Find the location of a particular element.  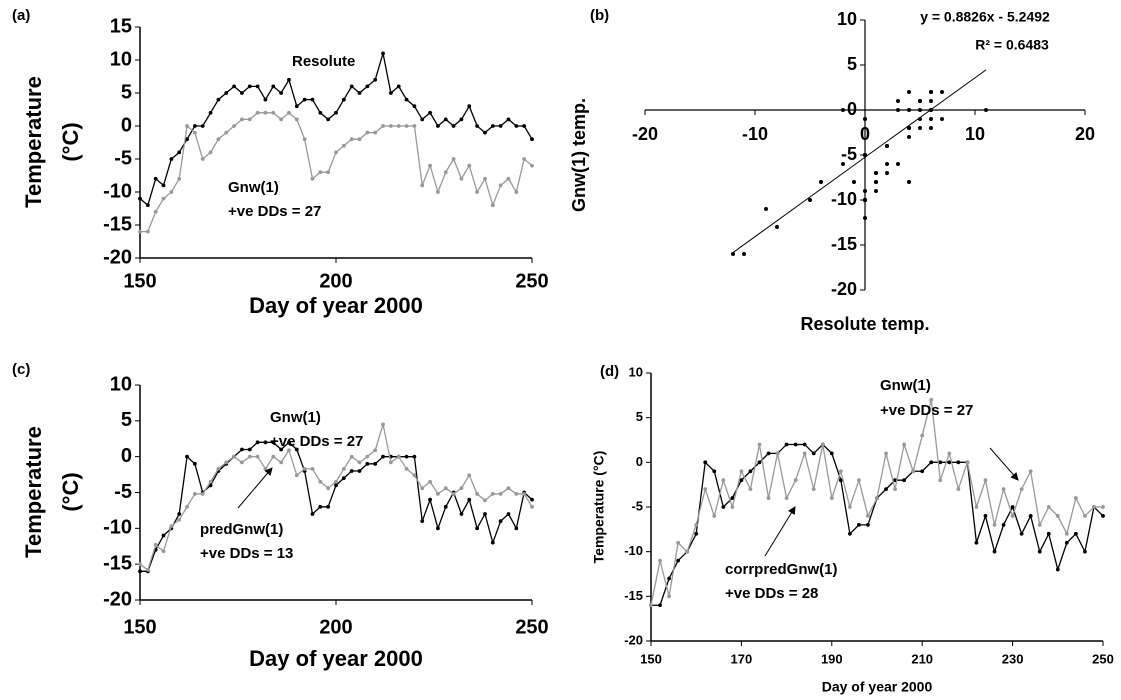

x-tick-label: 150 is located at coordinates (139, 281).